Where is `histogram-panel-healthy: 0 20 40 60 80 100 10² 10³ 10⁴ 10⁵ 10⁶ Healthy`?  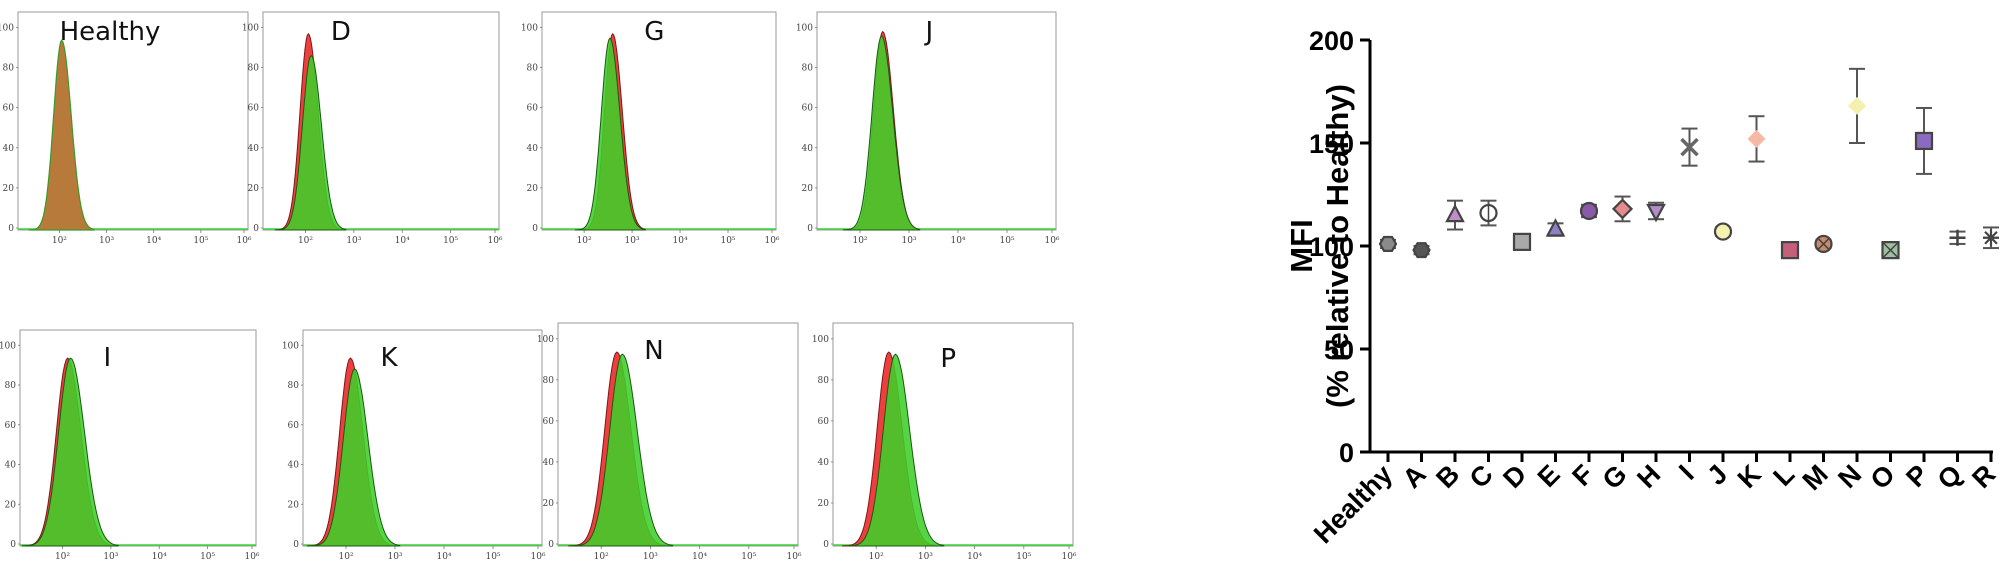
histogram-panel-healthy: 0 20 40 60 80 100 10² 10³ 10⁴ 10⁵ 10⁶ Healthy is located at coordinates (126, 128).